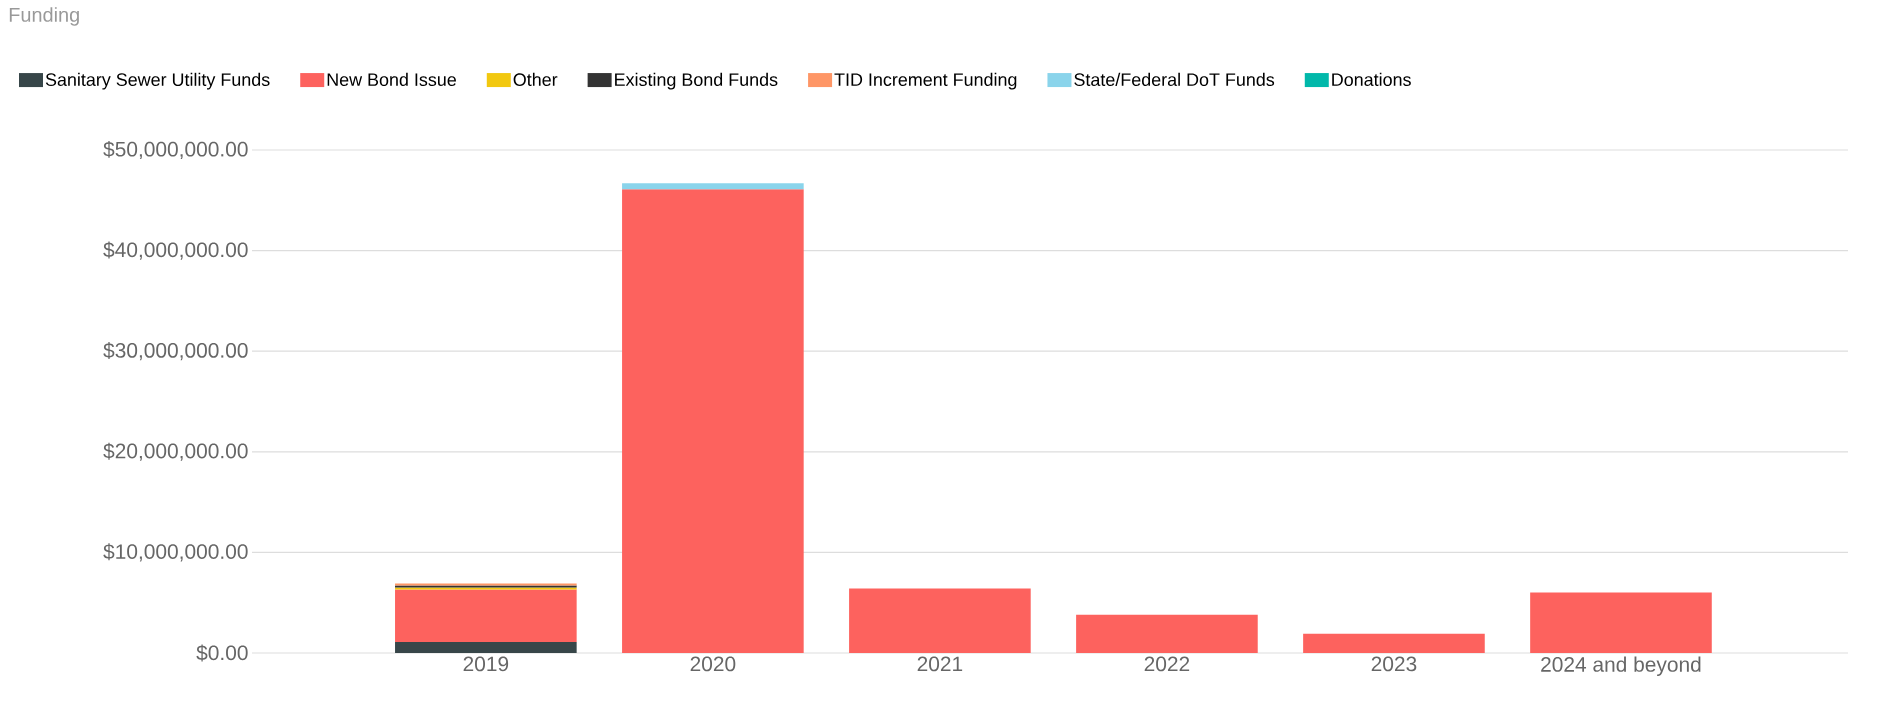 This screenshot has height=704, width=1881. I want to click on y-tick-label: $40,000,000.00, so click(175, 250).